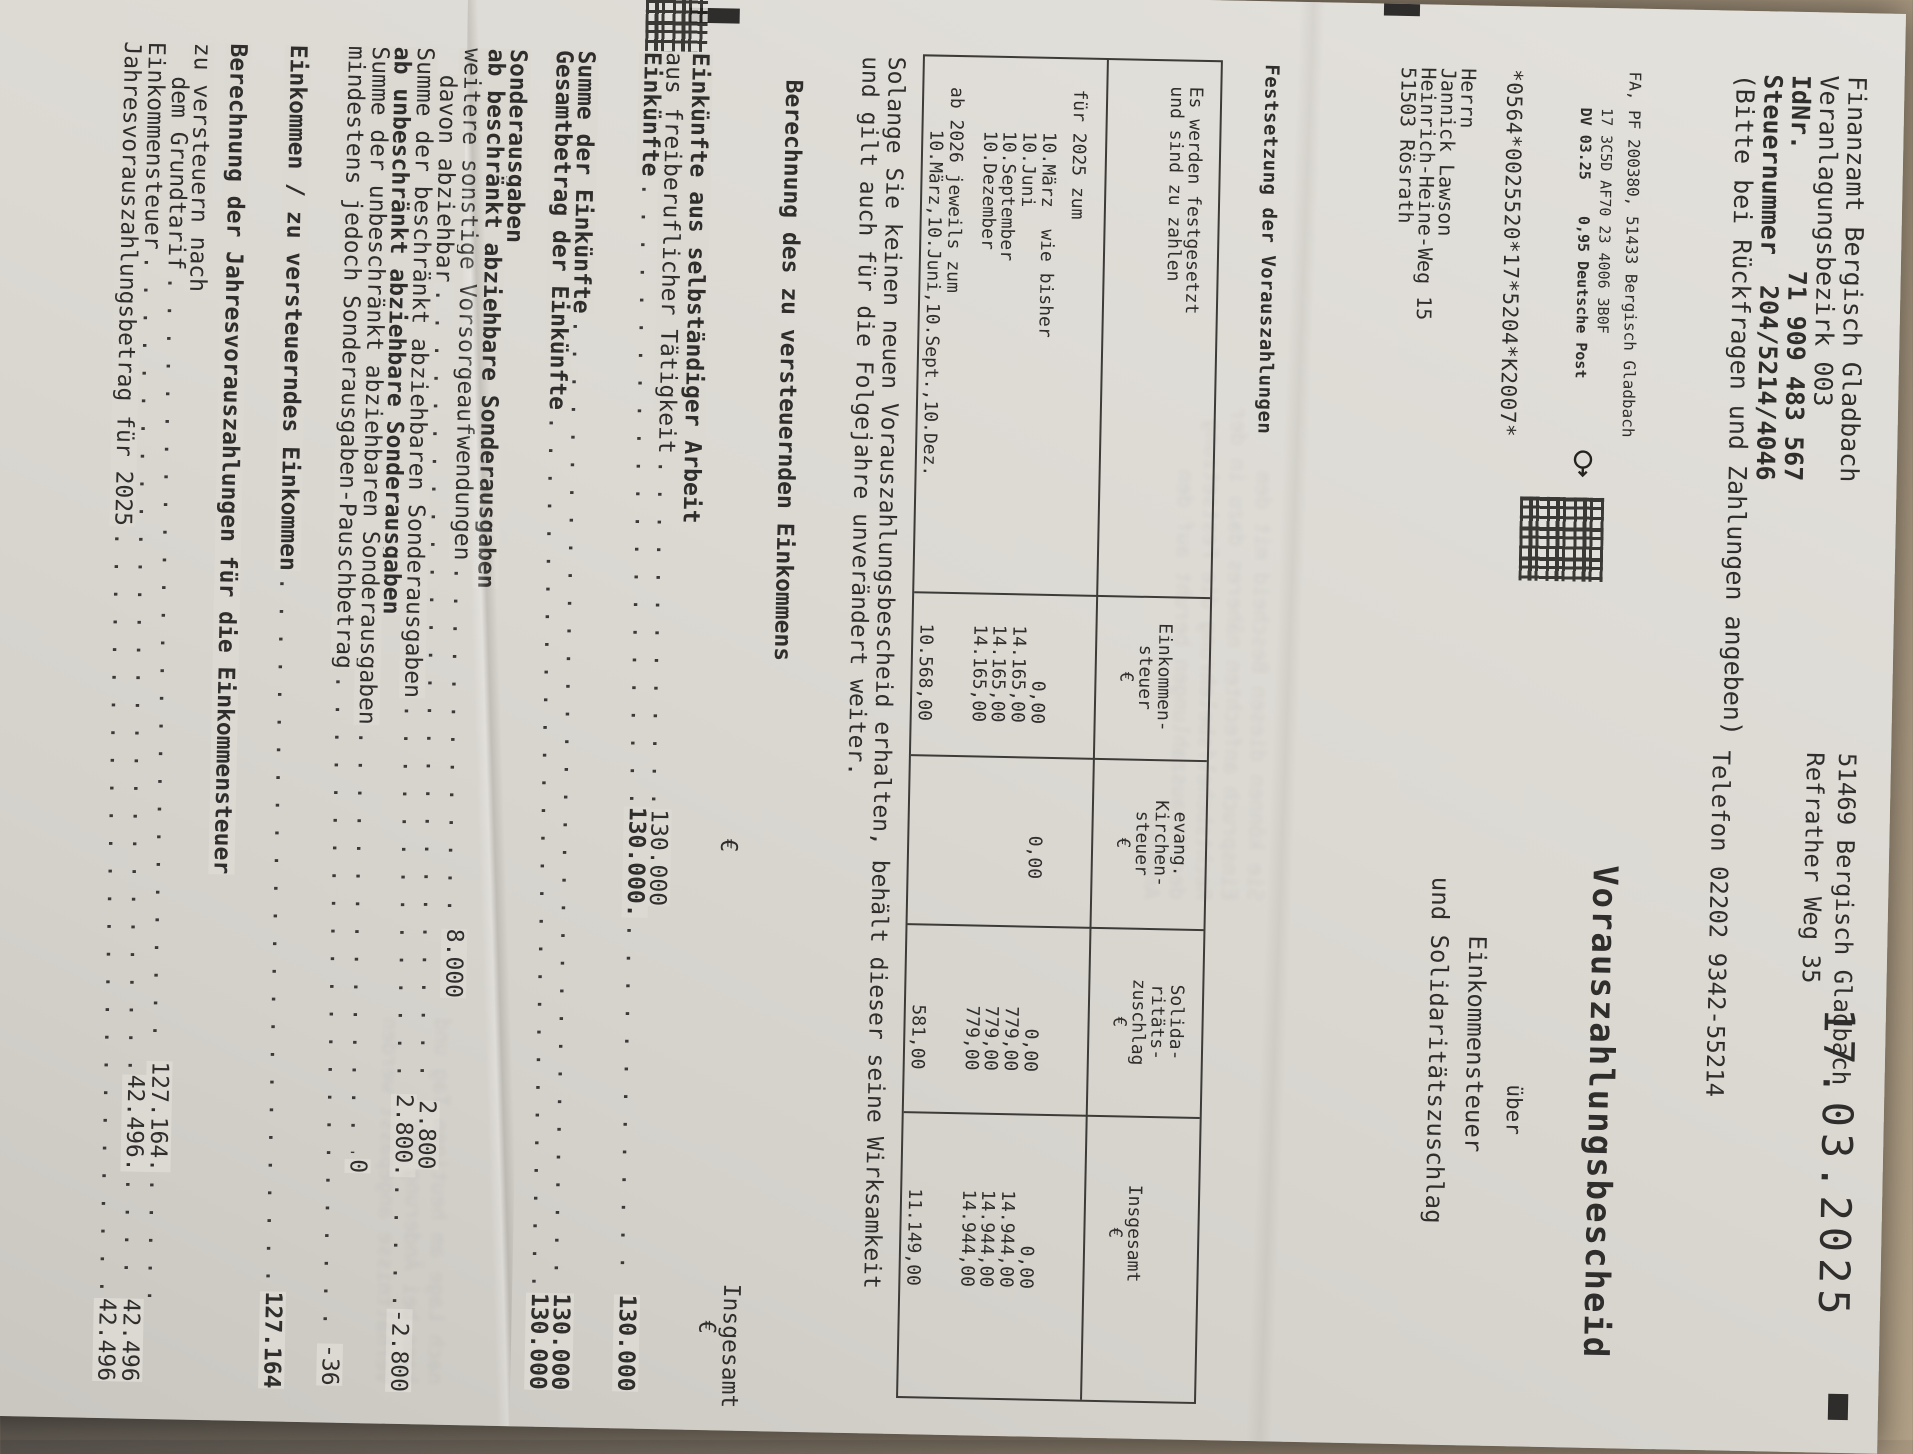 The image size is (1913, 1454). I want to click on calc-value-right: 127.164, so click(272, 1340).